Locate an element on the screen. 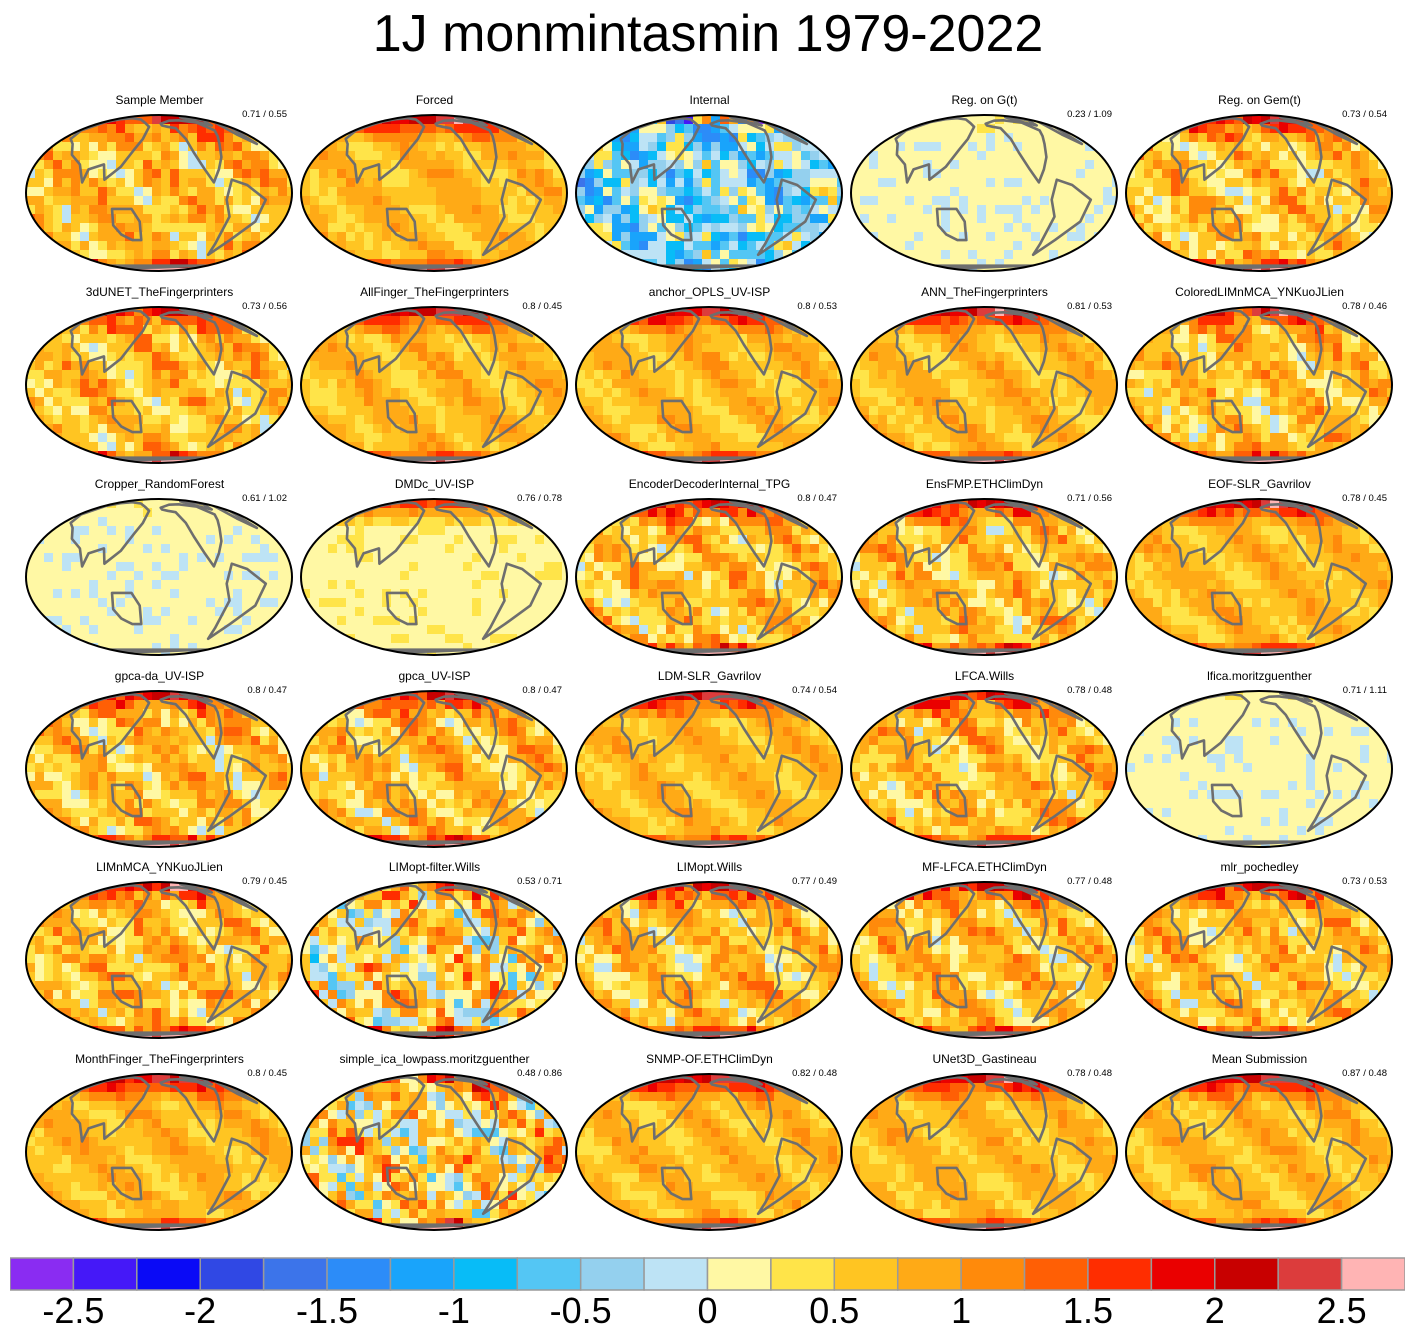 Image resolution: width=1416 pixels, height=1338 pixels. panel-score: 0.8 / 0.53 is located at coordinates (817, 306).